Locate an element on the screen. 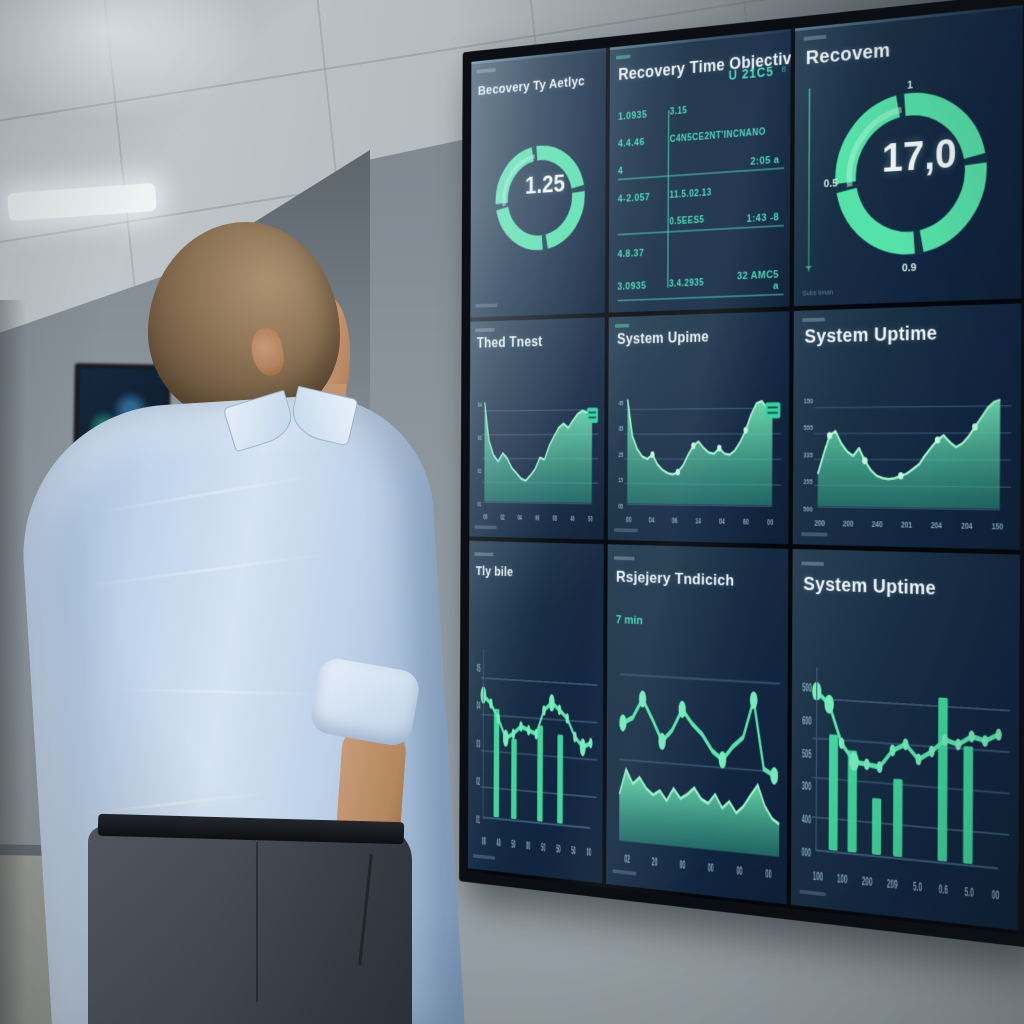  table-row: 4.4.46 C4N5CE2NT'INCNANO is located at coordinates (701, 138).